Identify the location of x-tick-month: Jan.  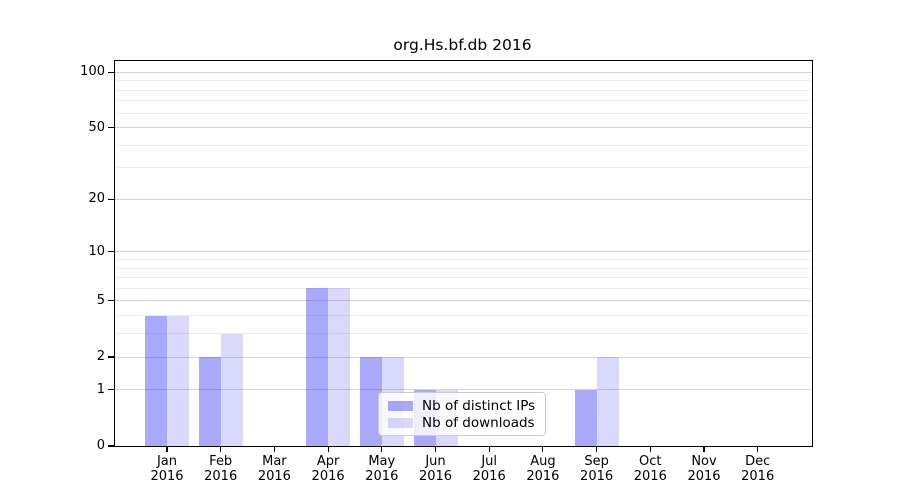
(167, 461).